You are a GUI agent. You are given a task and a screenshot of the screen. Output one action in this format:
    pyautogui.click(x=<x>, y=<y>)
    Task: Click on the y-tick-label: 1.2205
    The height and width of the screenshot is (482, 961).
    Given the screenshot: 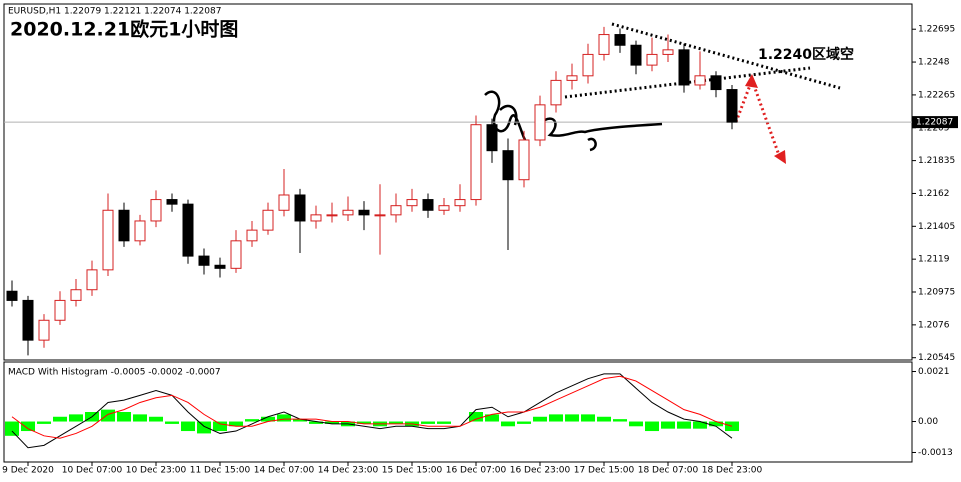 What is the action you would take?
    pyautogui.click(x=934, y=128)
    